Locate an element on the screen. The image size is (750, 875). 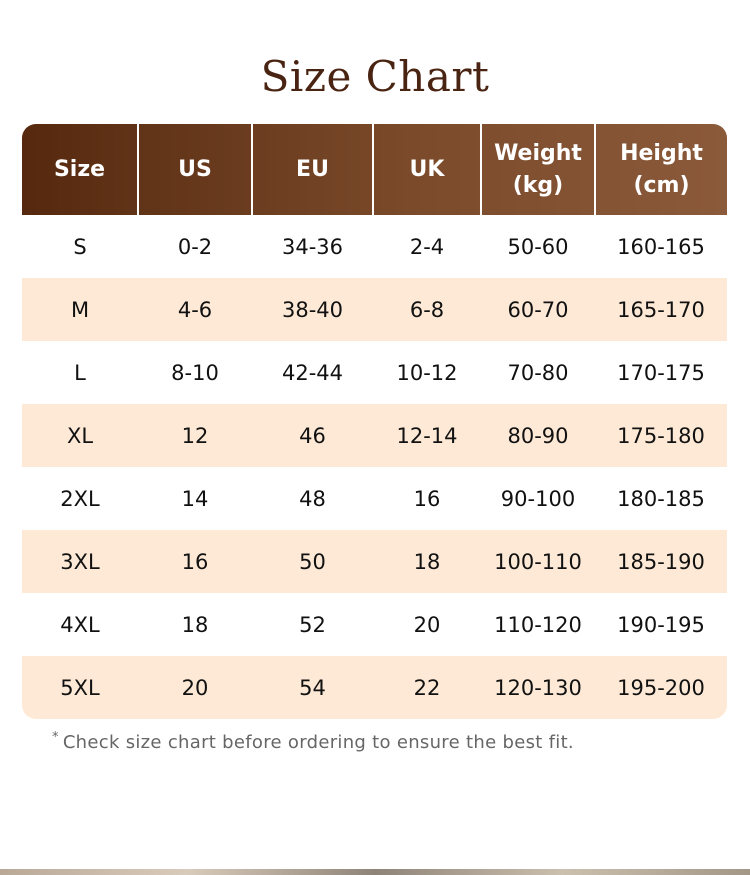
table-cell: 48 is located at coordinates (312, 498).